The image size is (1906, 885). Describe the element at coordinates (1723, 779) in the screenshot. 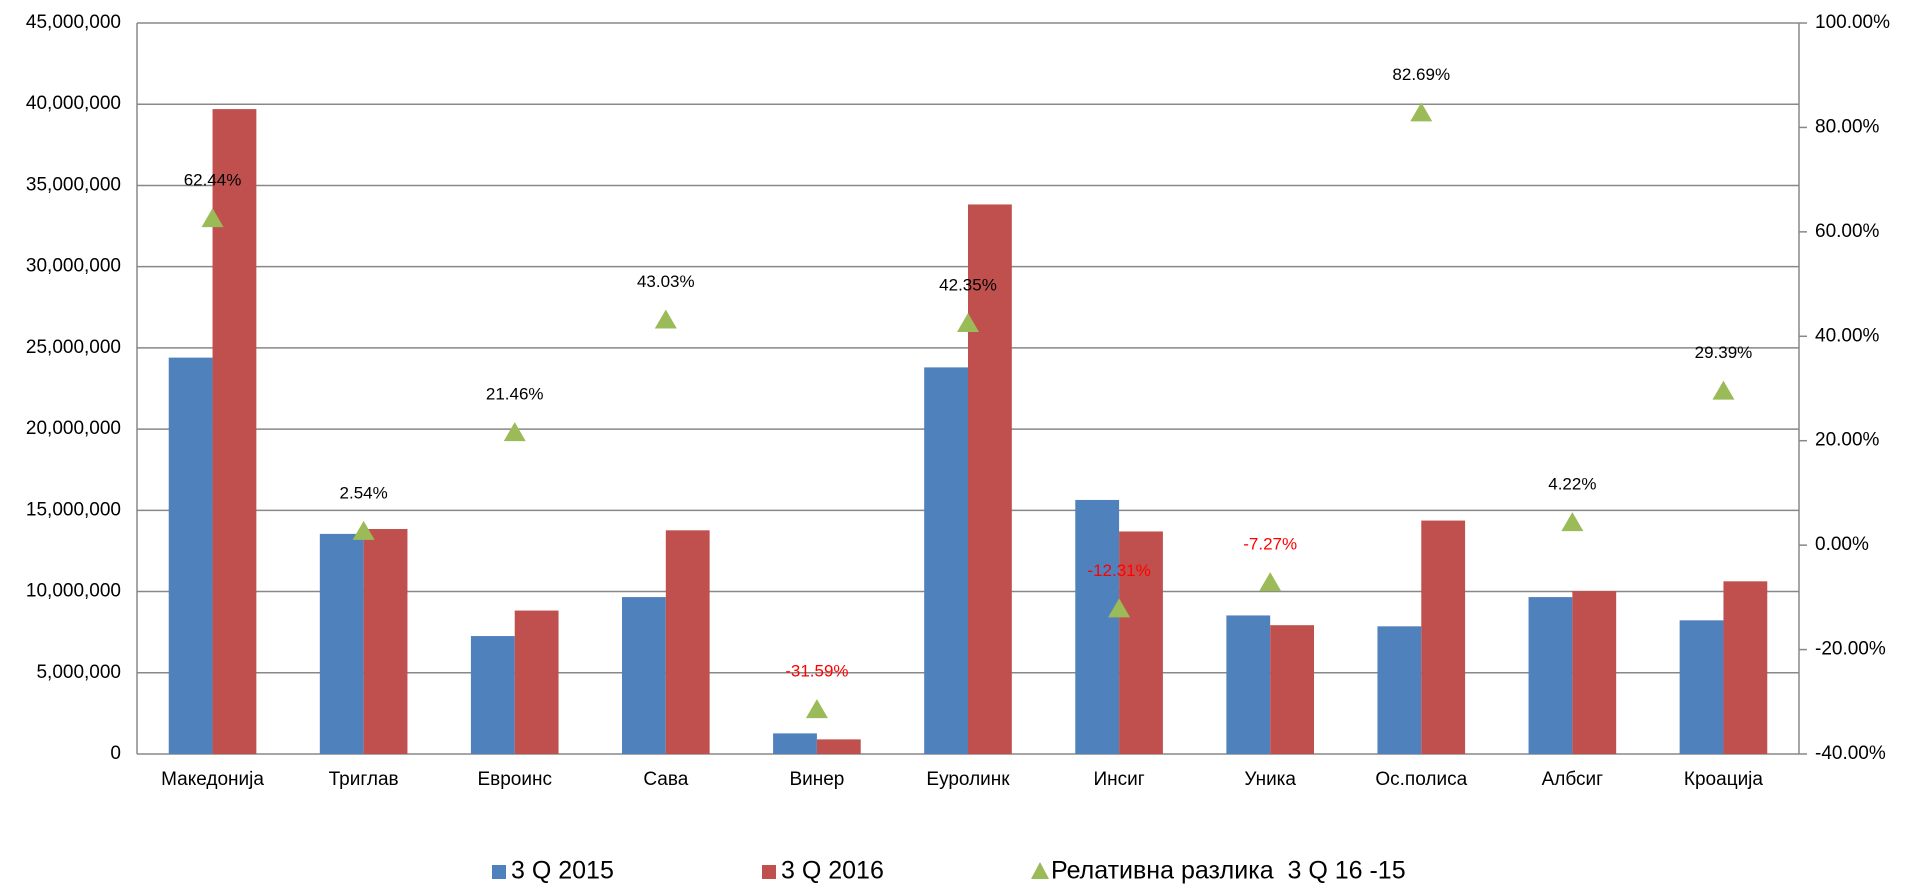

I see `x-tick-label: Кроација` at that location.